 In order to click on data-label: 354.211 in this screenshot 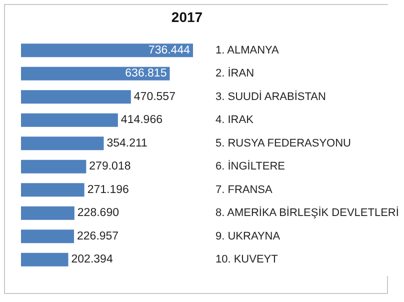, I will do `click(127, 143)`.